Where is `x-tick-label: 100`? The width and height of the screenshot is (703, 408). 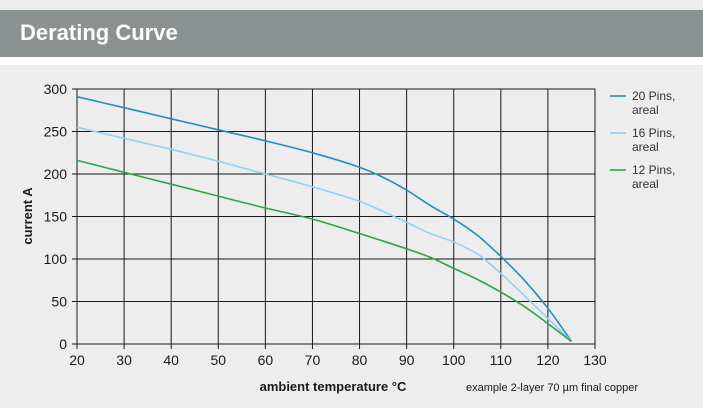
x-tick-label: 100 is located at coordinates (454, 360).